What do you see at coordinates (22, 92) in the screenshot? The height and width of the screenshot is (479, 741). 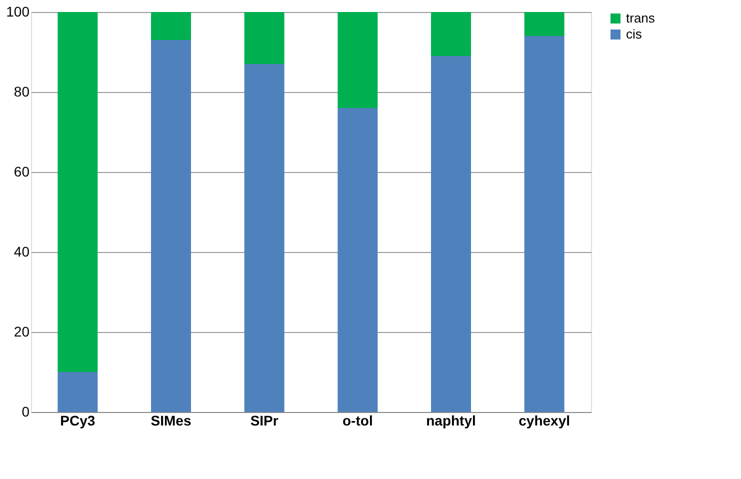 I see `y-tick-label: 80` at bounding box center [22, 92].